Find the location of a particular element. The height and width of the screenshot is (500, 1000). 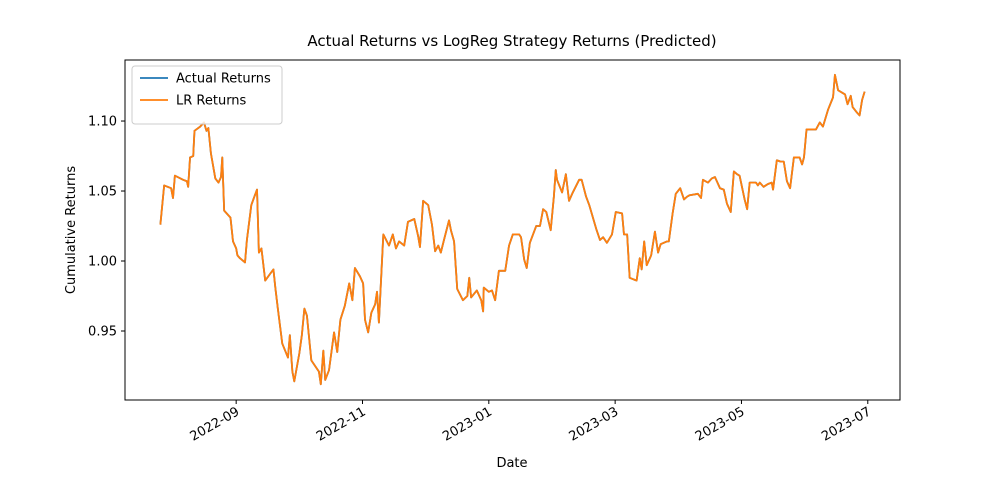

legend-label: LR Returns is located at coordinates (211, 101).